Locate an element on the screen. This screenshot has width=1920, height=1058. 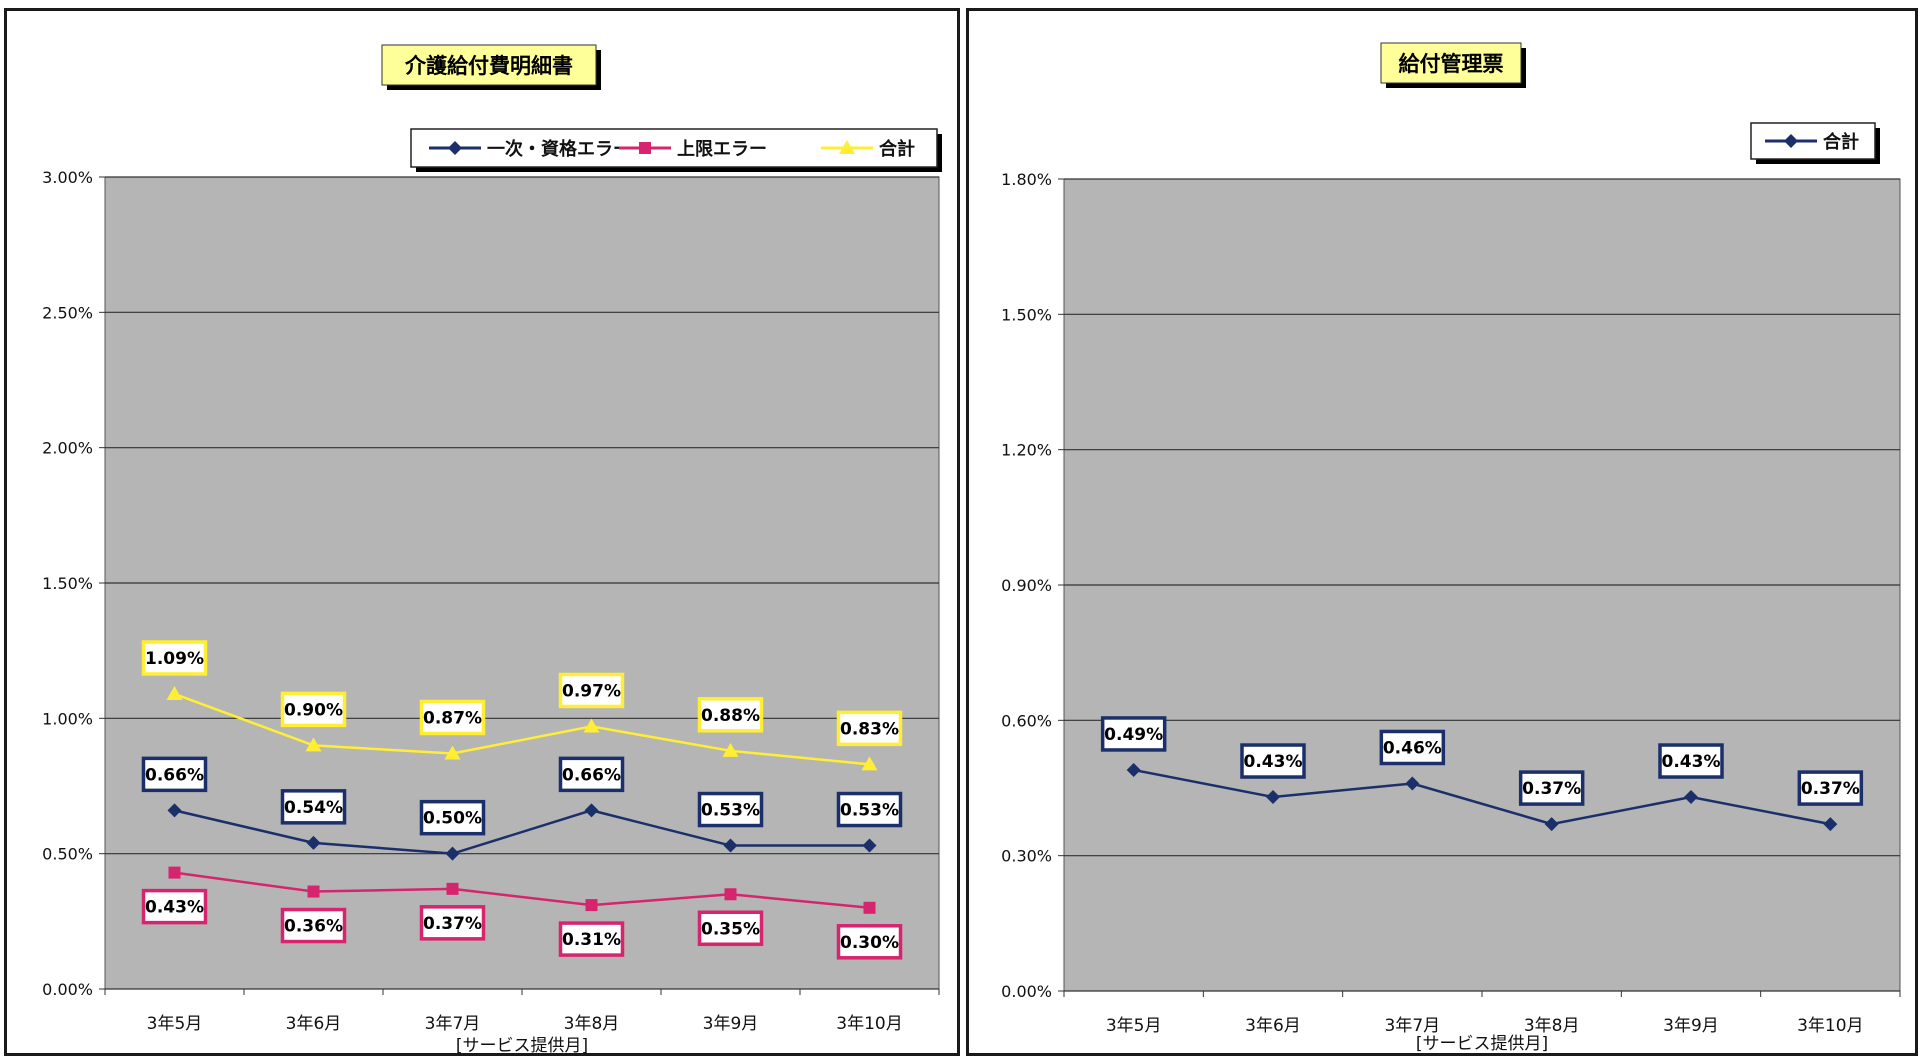
data-label: 0.50% is located at coordinates (452, 819).